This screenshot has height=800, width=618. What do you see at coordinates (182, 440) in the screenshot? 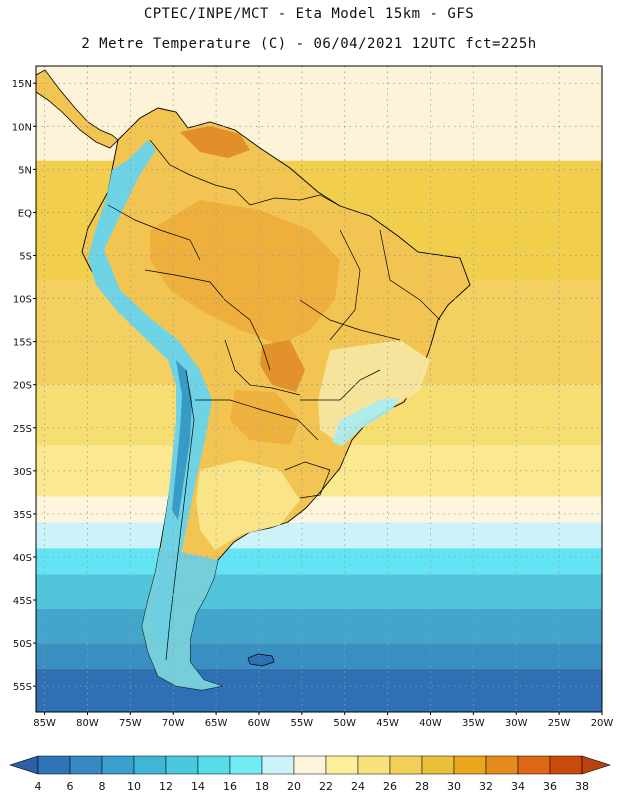
I see `andes-peak-cold` at bounding box center [182, 440].